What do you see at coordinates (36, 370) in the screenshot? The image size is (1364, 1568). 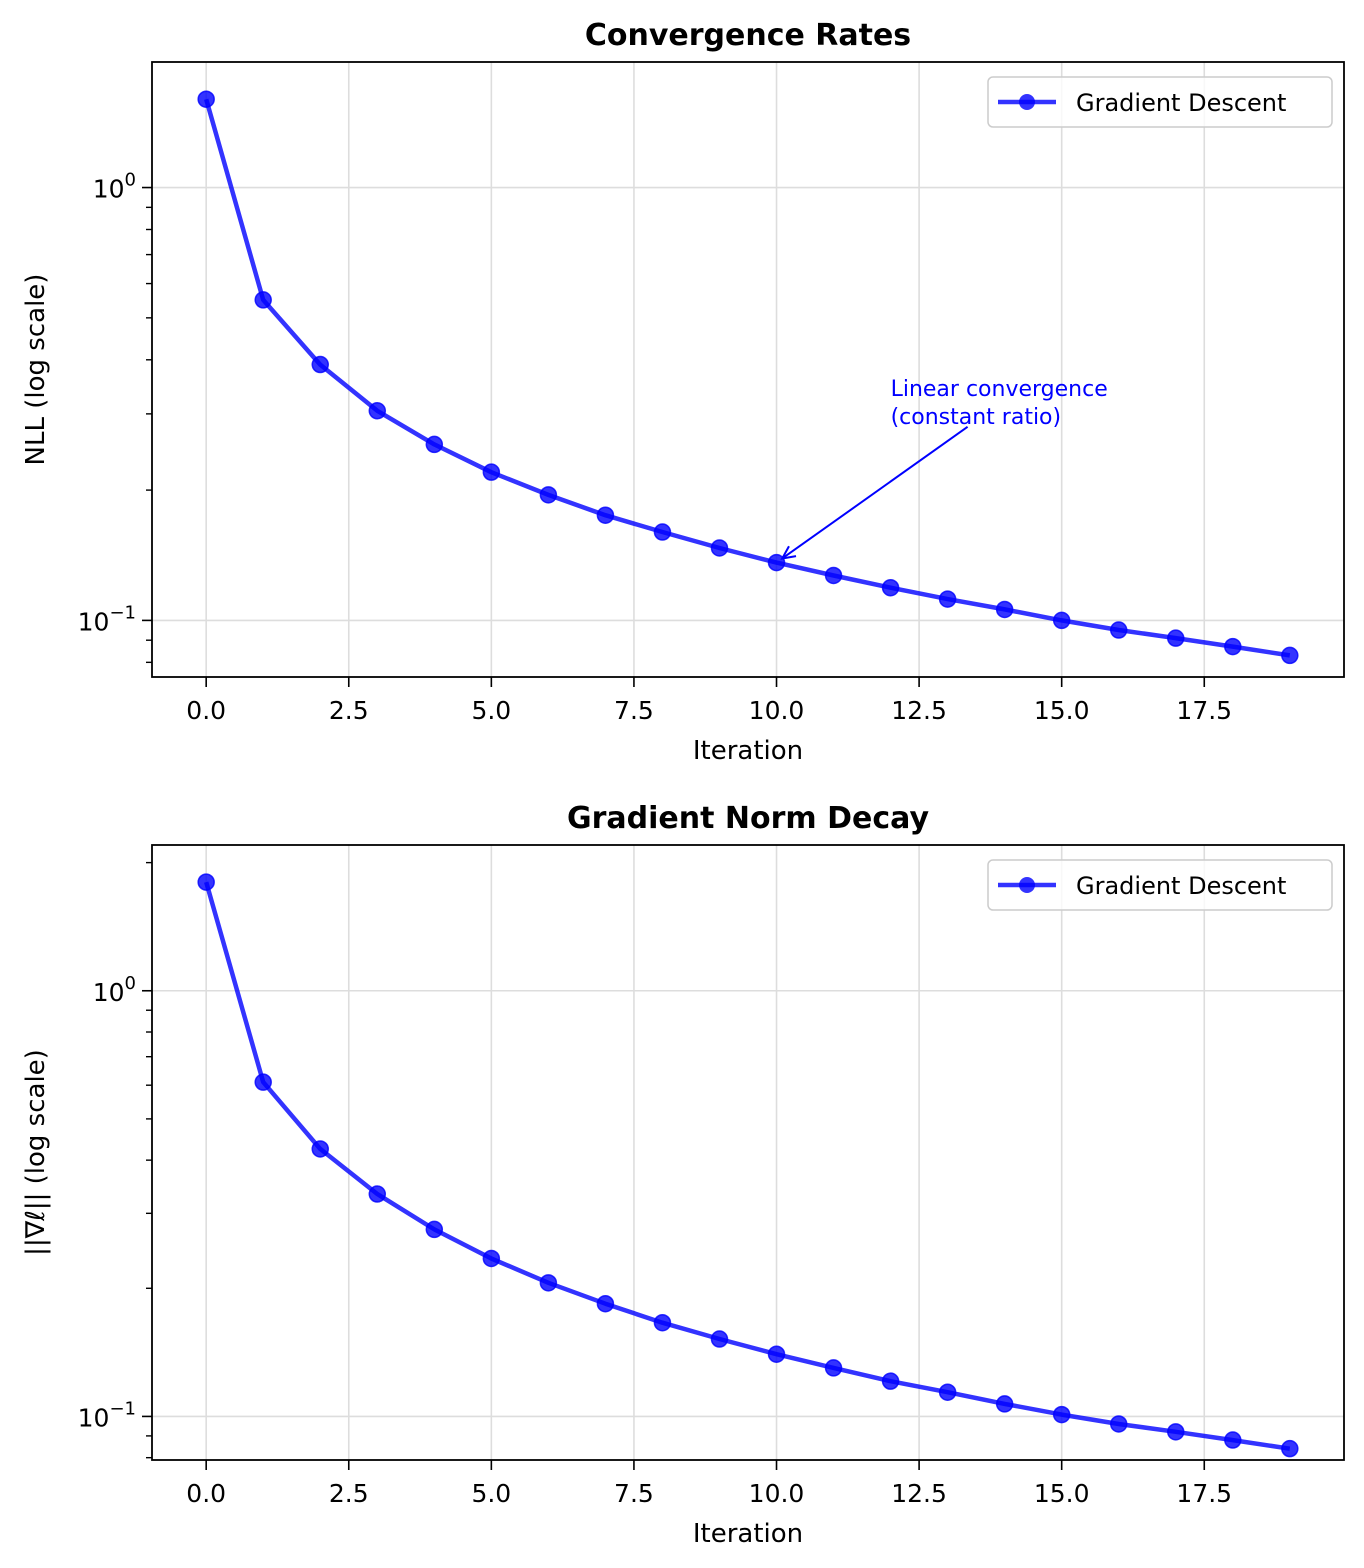 I see `y-axis-label: NLL (log scale)` at bounding box center [36, 370].